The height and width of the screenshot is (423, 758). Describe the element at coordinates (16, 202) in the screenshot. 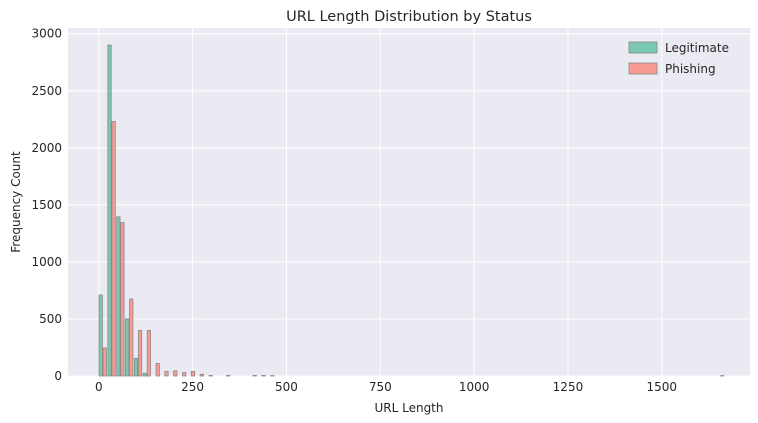

I see `y-axis-label: Frequency Count` at that location.